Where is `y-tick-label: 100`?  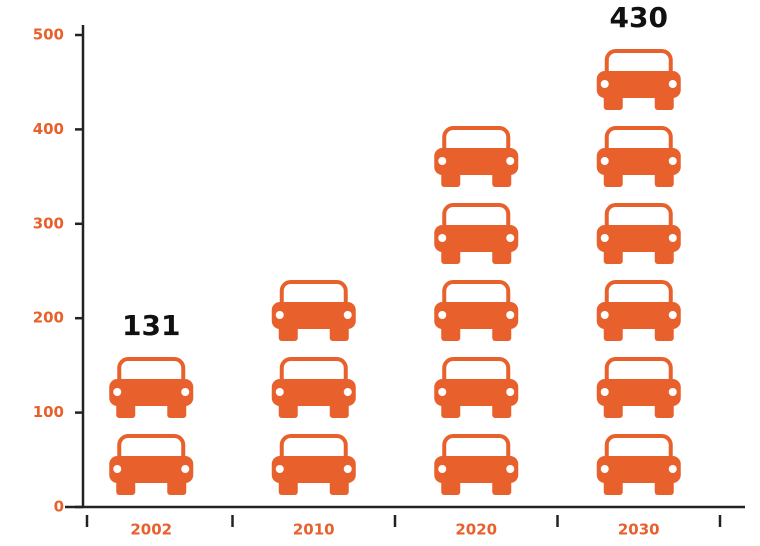
y-tick-label: 100 is located at coordinates (48, 412).